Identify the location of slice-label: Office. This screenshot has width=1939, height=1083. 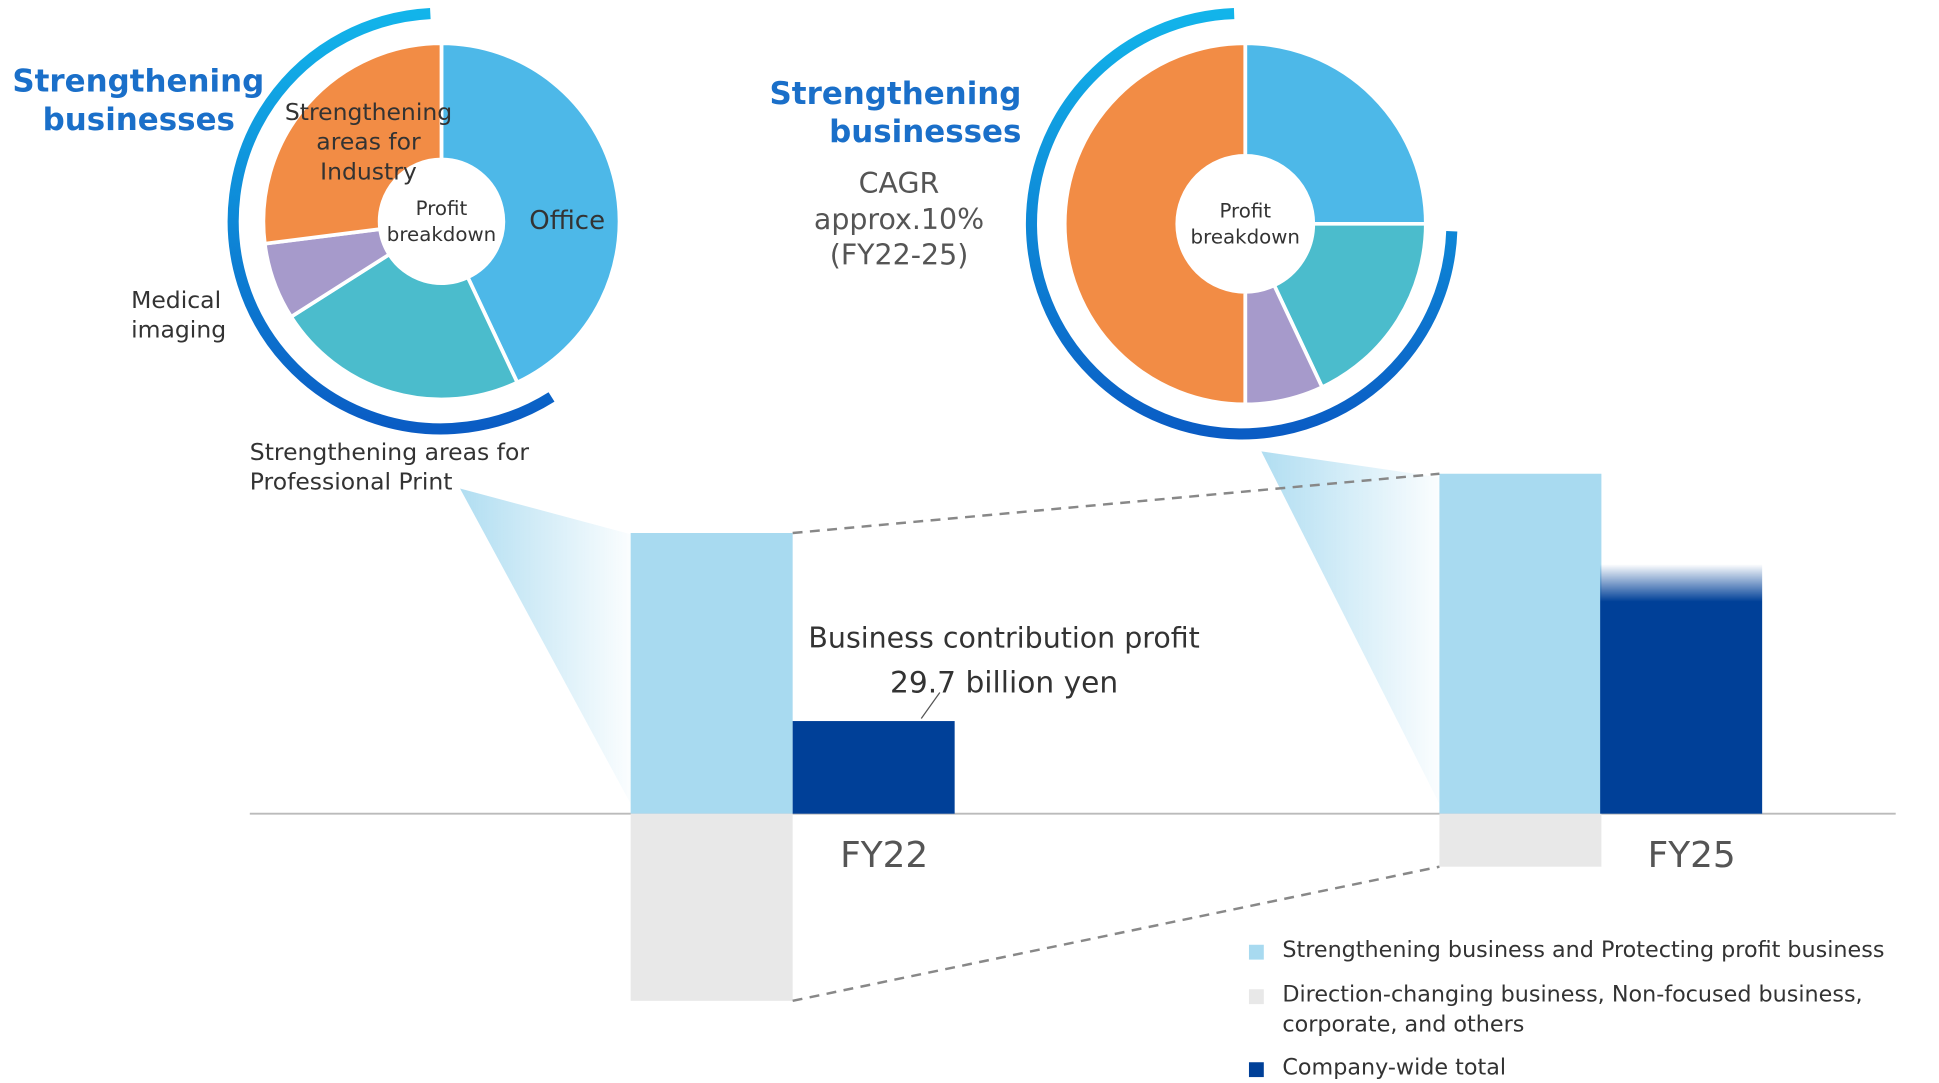
(567, 220).